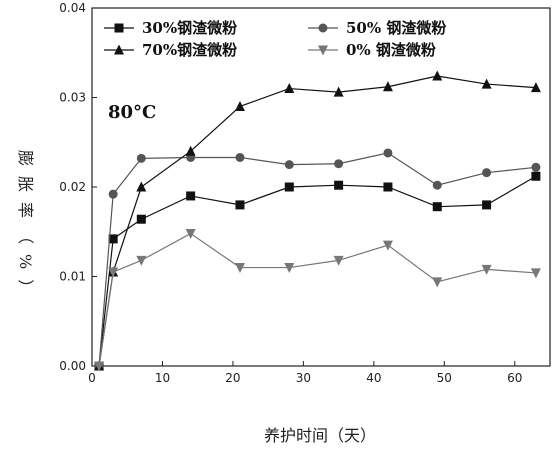 The image size is (556, 450). What do you see at coordinates (189, 28) in the screenshot?
I see `legend-label-30pct: 30%钢渣微粉` at bounding box center [189, 28].